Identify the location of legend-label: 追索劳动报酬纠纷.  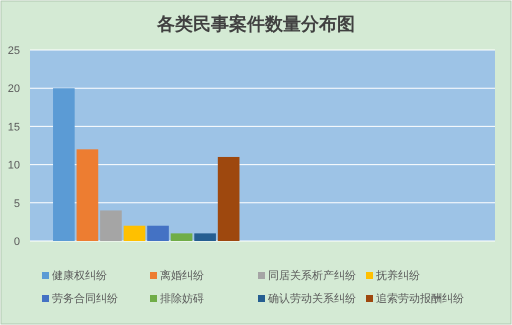
(420, 298).